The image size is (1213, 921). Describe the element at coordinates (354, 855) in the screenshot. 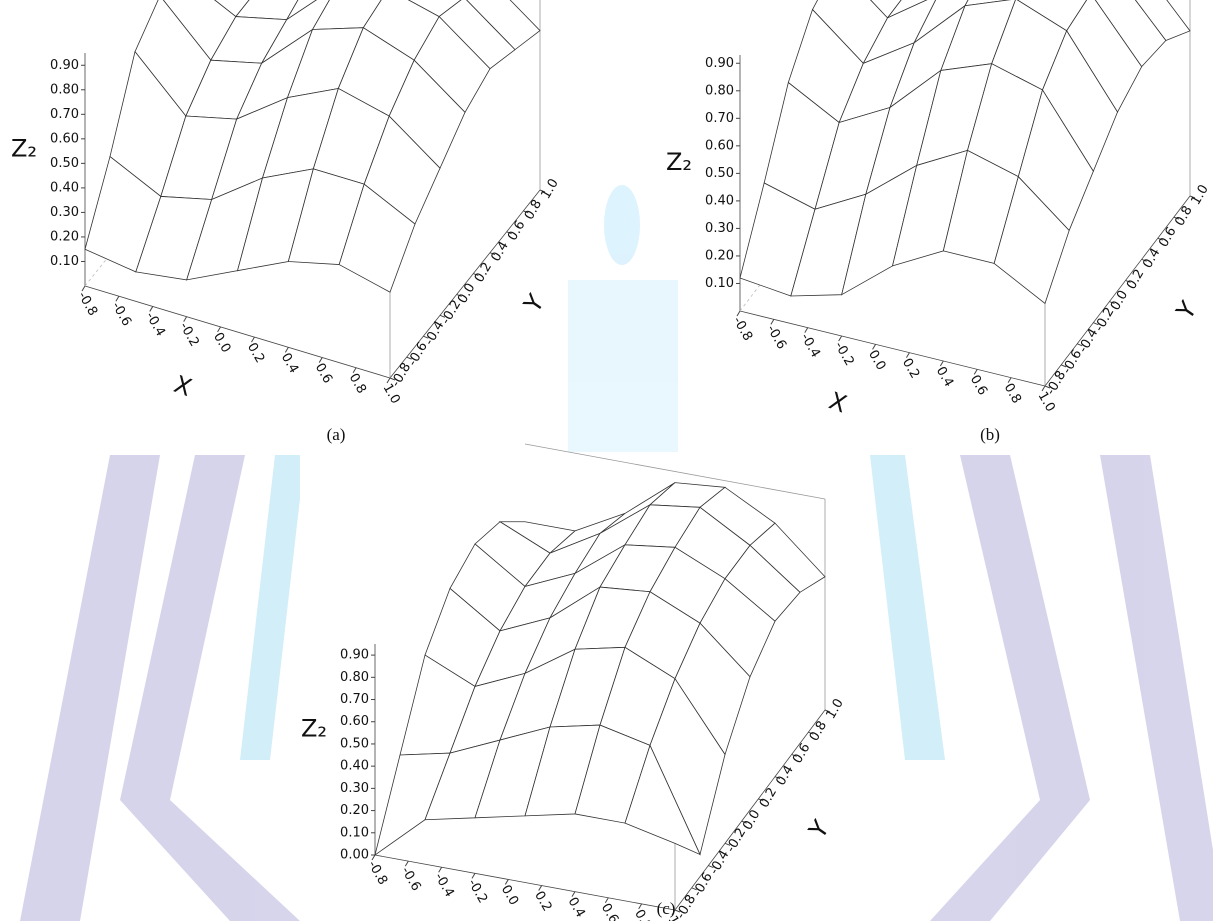

I see `z-tick-label: 0.00` at that location.